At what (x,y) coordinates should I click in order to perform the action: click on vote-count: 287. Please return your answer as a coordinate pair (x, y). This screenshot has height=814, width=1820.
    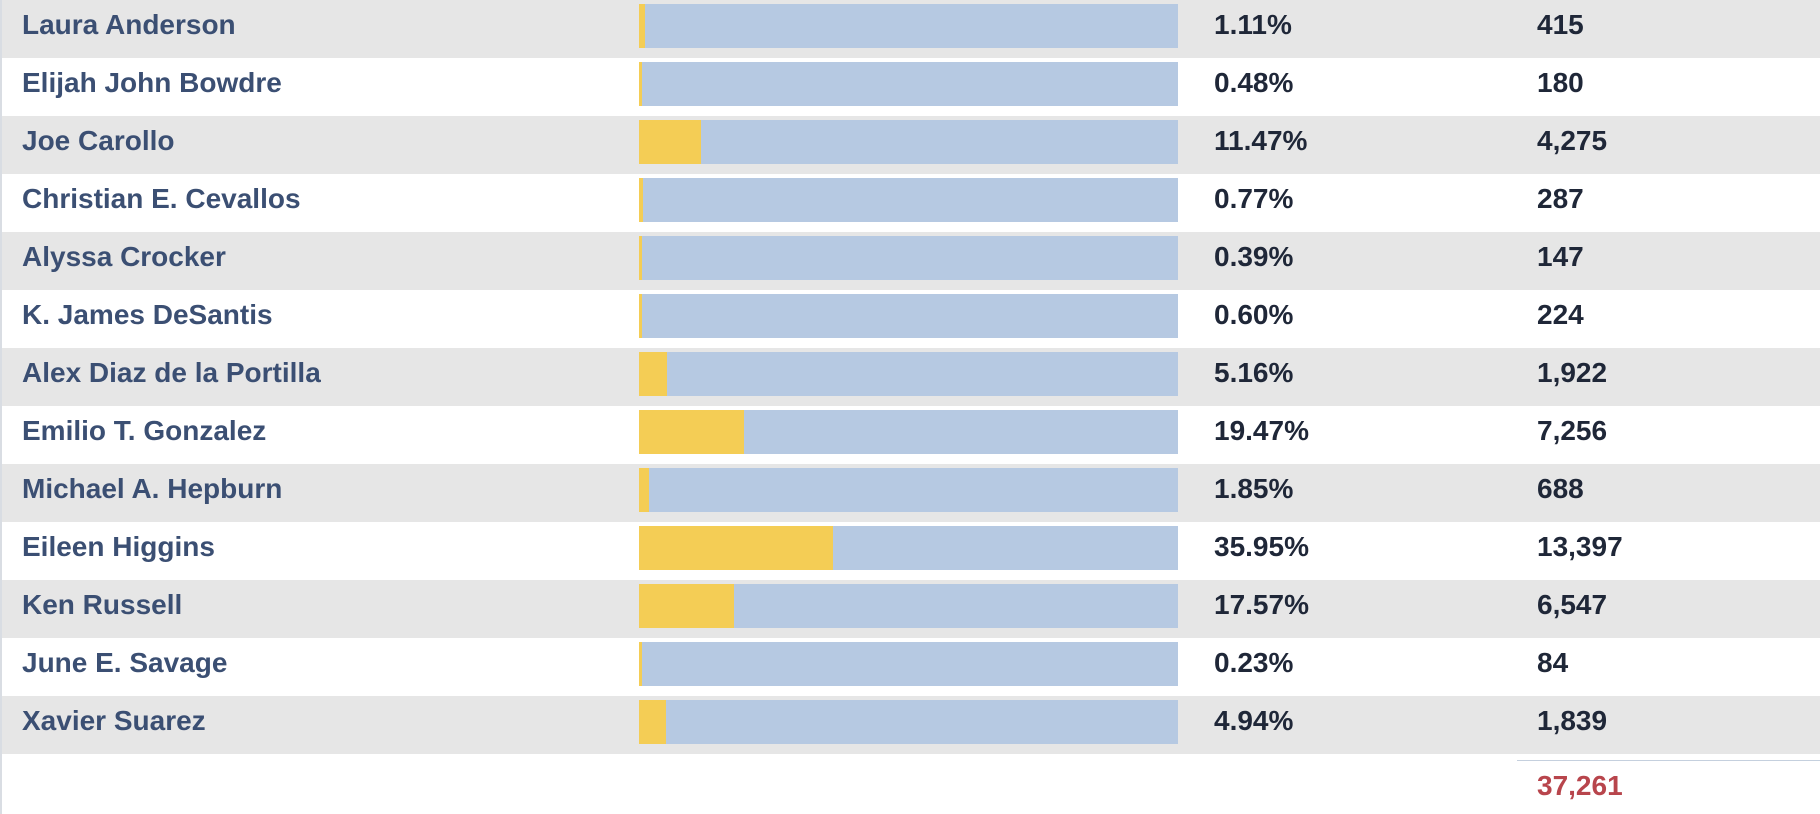
    Looking at the image, I should click on (1560, 198).